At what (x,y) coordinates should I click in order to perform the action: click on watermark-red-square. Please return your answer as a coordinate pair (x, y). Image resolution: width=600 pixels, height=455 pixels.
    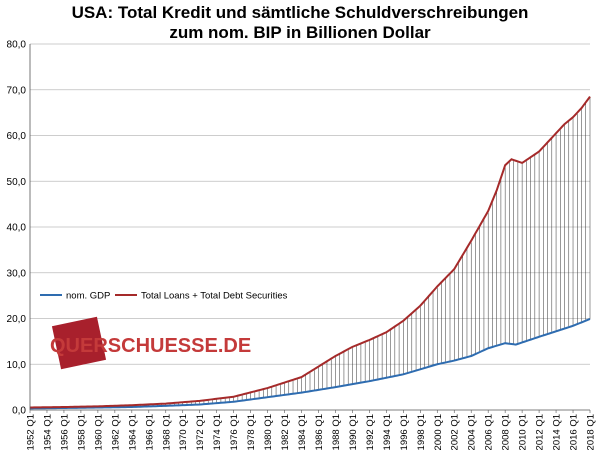
    Looking at the image, I should click on (79, 343).